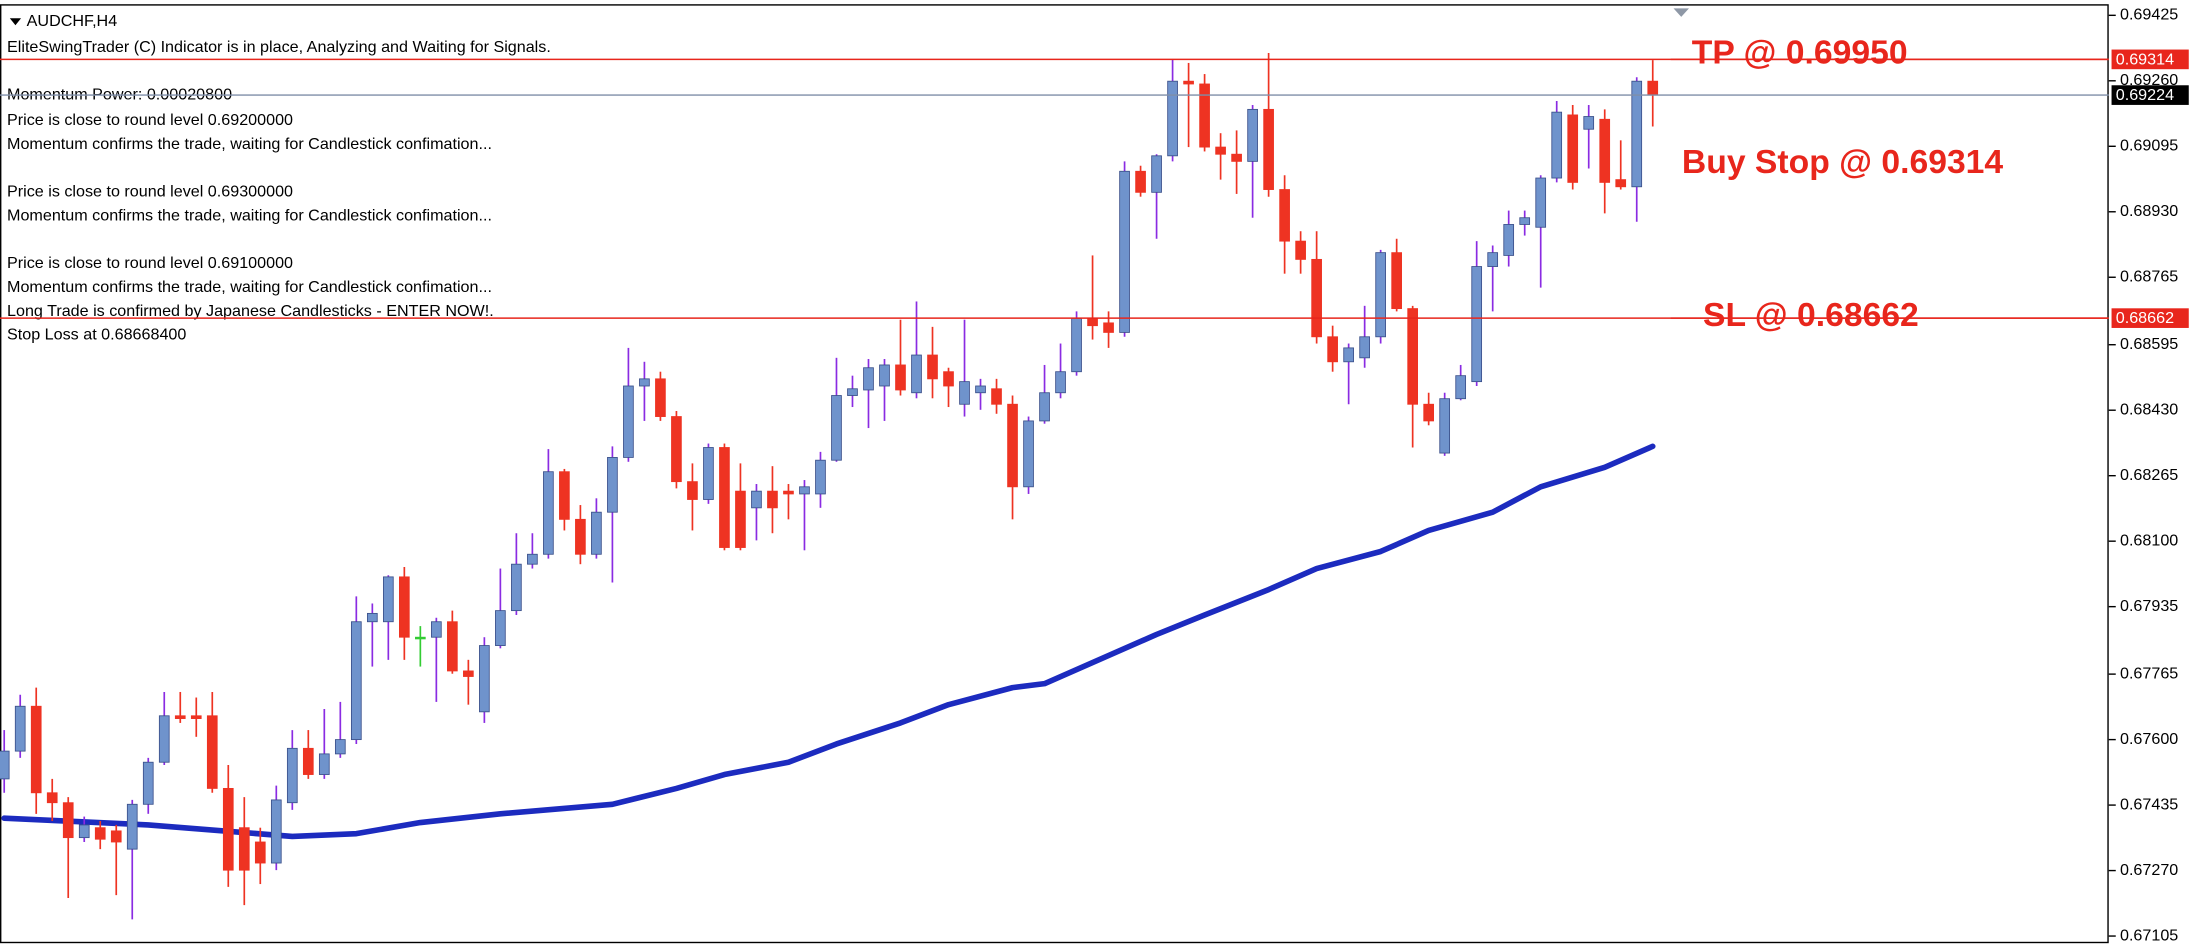 The image size is (2200, 946). Describe the element at coordinates (2149, 475) in the screenshot. I see `y-tick-label: 0.68265` at that location.